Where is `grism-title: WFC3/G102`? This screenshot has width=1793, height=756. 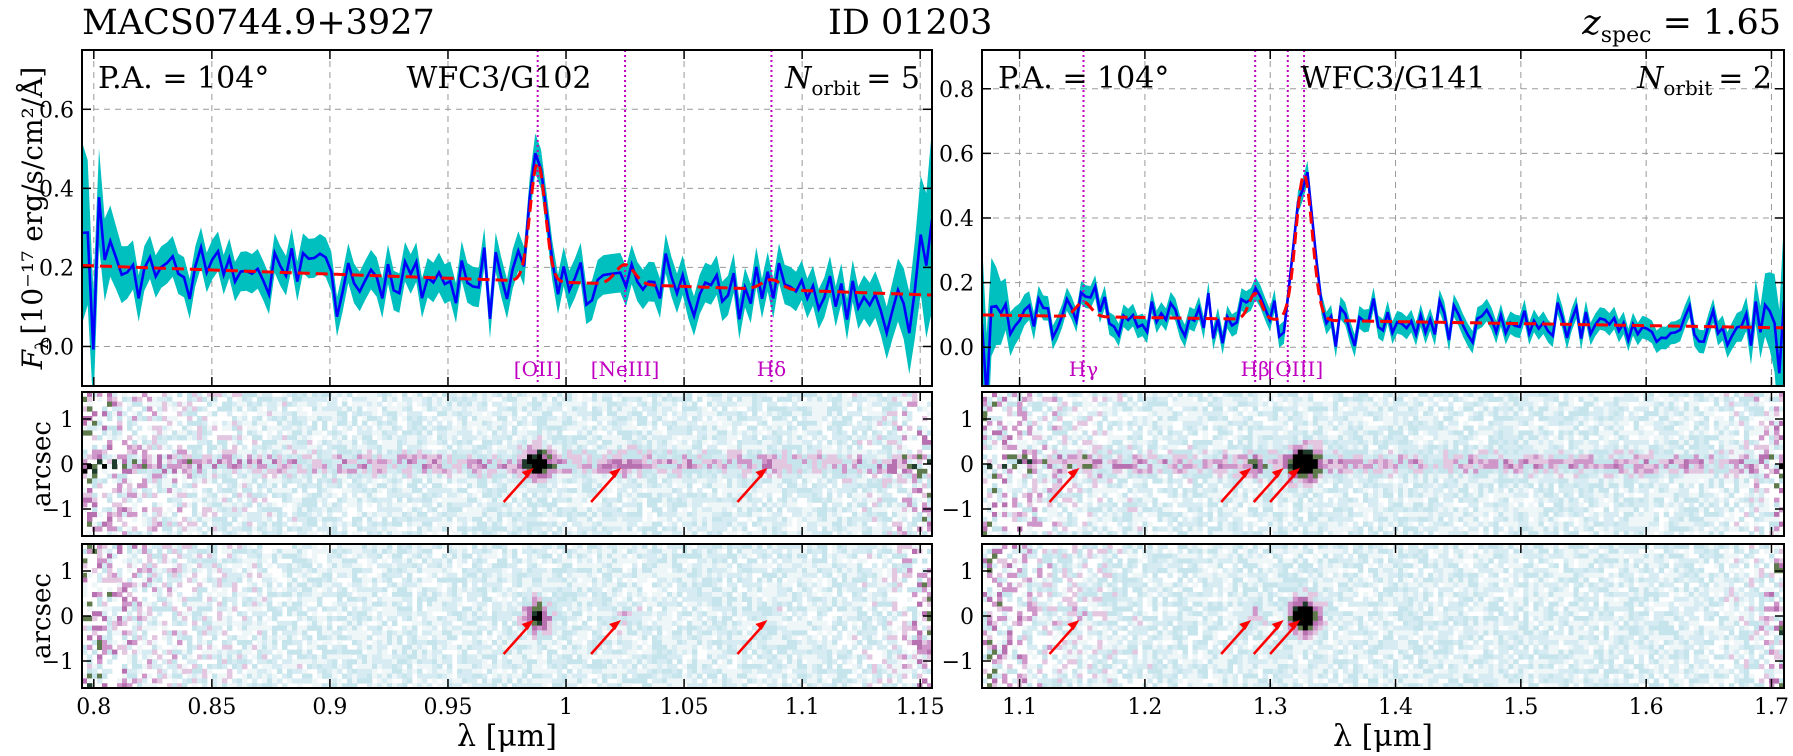
grism-title: WFC3/G102 is located at coordinates (498, 78).